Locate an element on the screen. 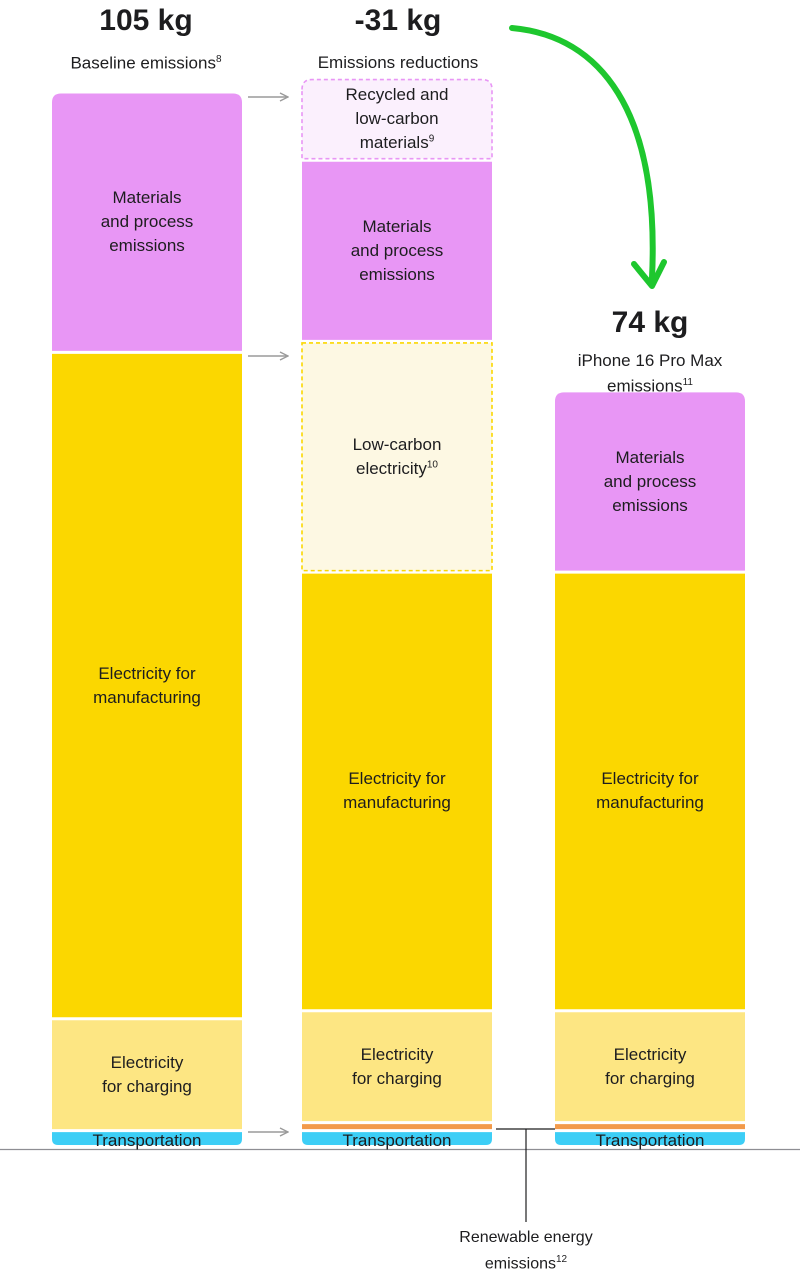  segment-label-1-electricity-for-manufacturing: Electricity for manufacturing is located at coordinates (147, 686).